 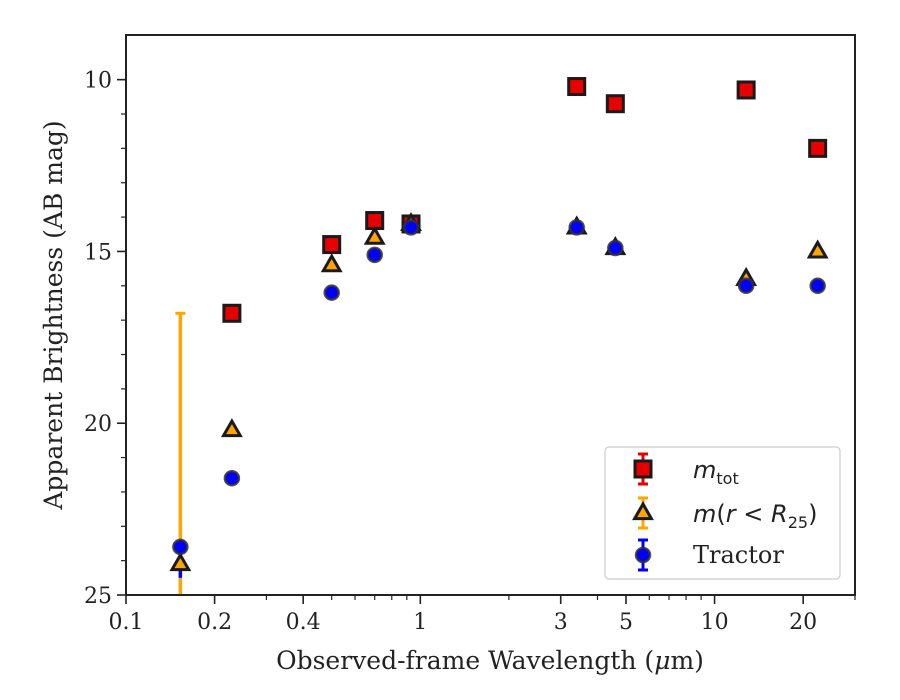 What do you see at coordinates (755, 516) in the screenshot?
I see `legend-label-mr25: m(r < R25)` at bounding box center [755, 516].